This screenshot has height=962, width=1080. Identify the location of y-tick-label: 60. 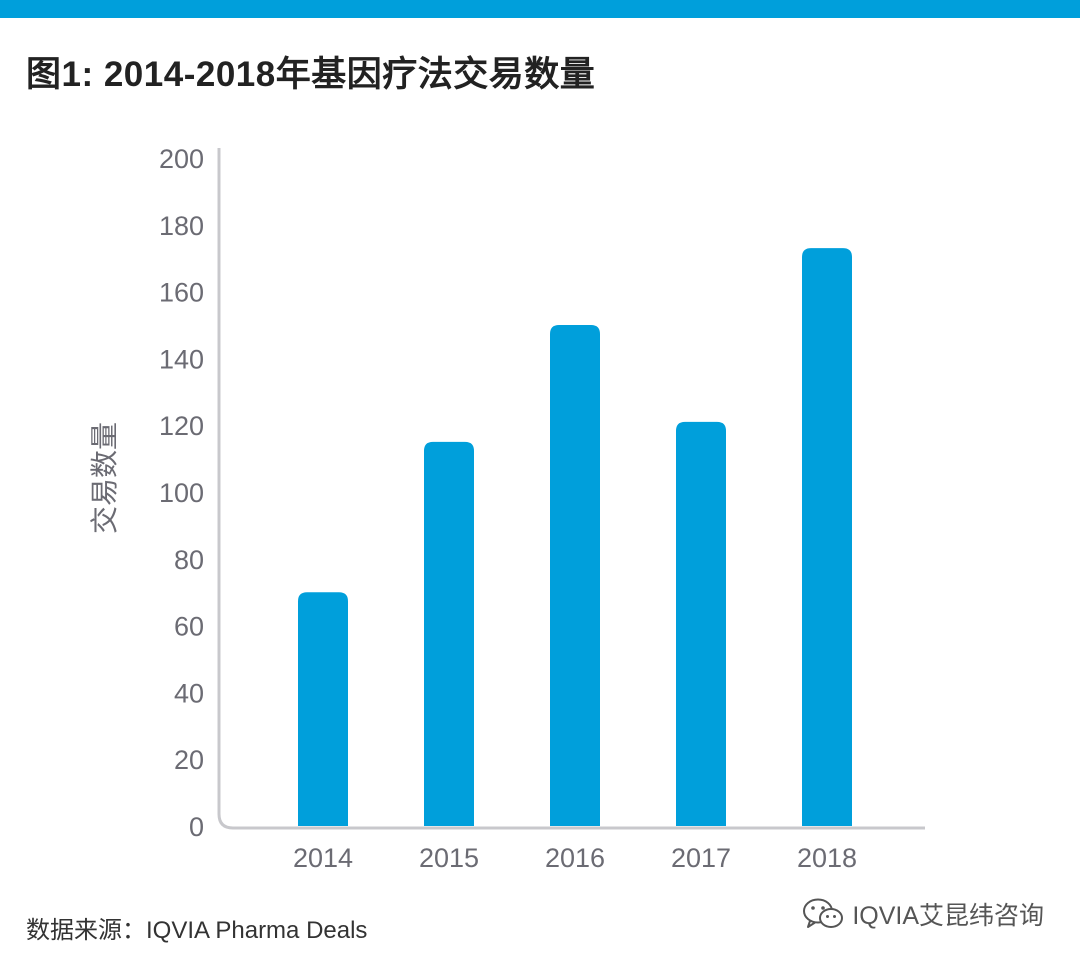
(189, 627).